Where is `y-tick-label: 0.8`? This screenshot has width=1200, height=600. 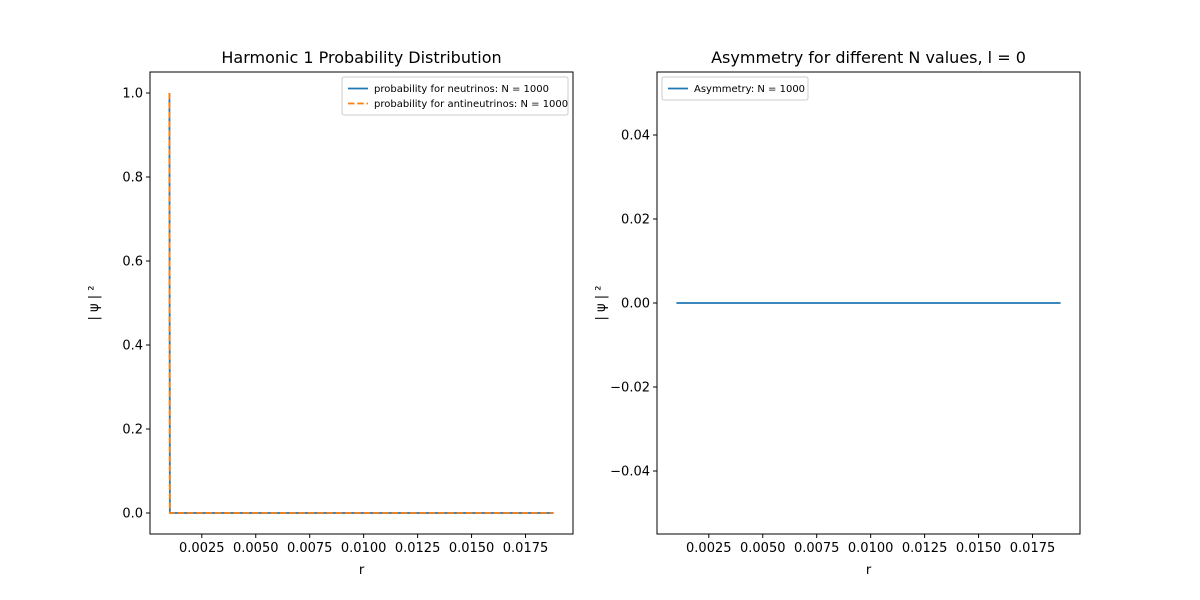
y-tick-label: 0.8 is located at coordinates (132, 178).